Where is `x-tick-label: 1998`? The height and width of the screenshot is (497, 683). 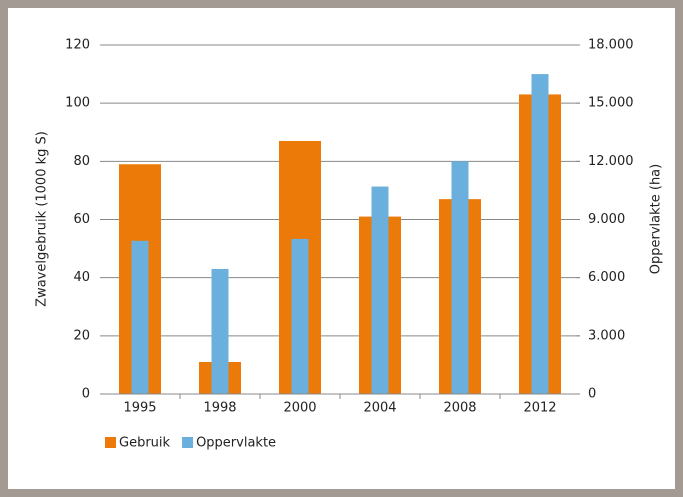
x-tick-label: 1998 is located at coordinates (219, 408).